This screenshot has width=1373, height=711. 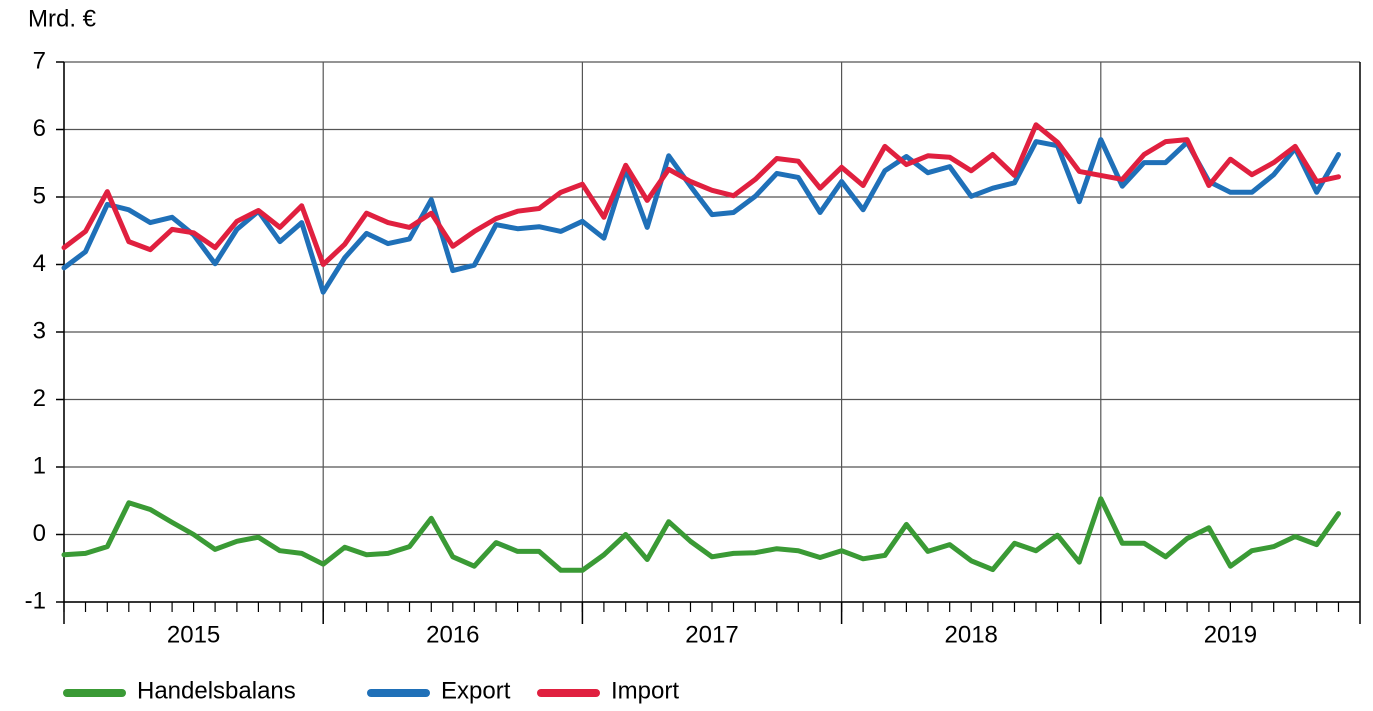 What do you see at coordinates (645, 690) in the screenshot?
I see `legend-label: Import` at bounding box center [645, 690].